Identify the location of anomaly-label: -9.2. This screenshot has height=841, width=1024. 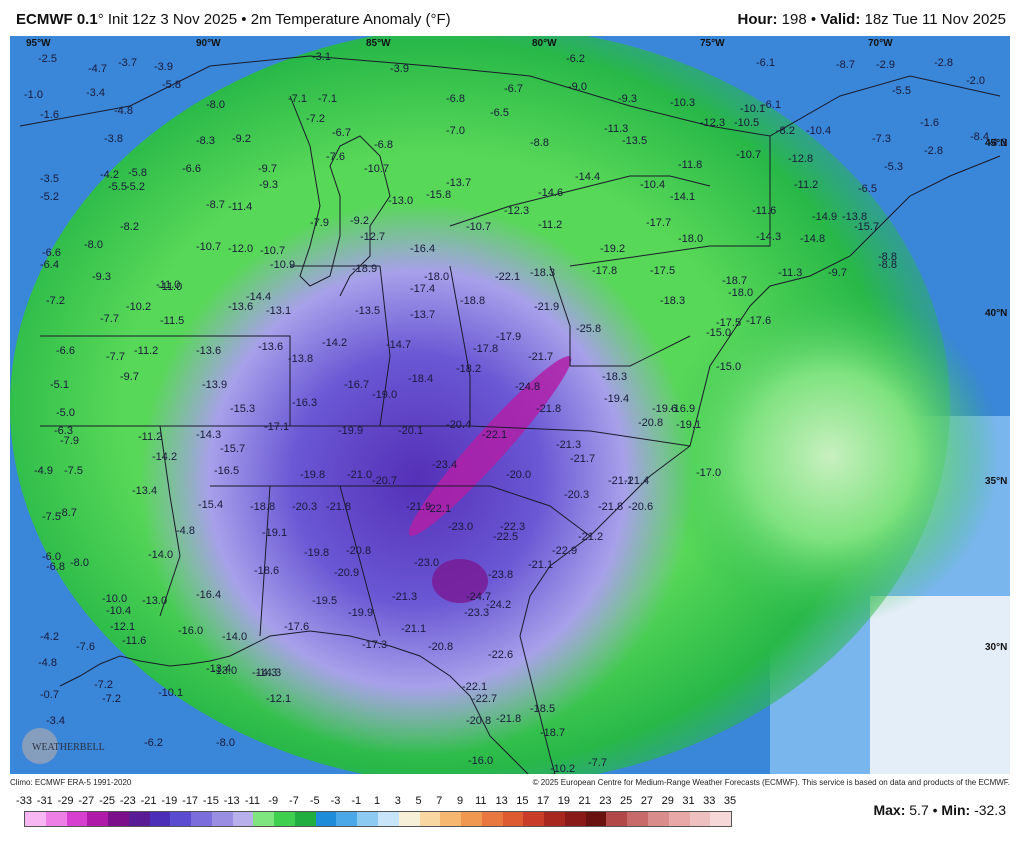
(359, 221).